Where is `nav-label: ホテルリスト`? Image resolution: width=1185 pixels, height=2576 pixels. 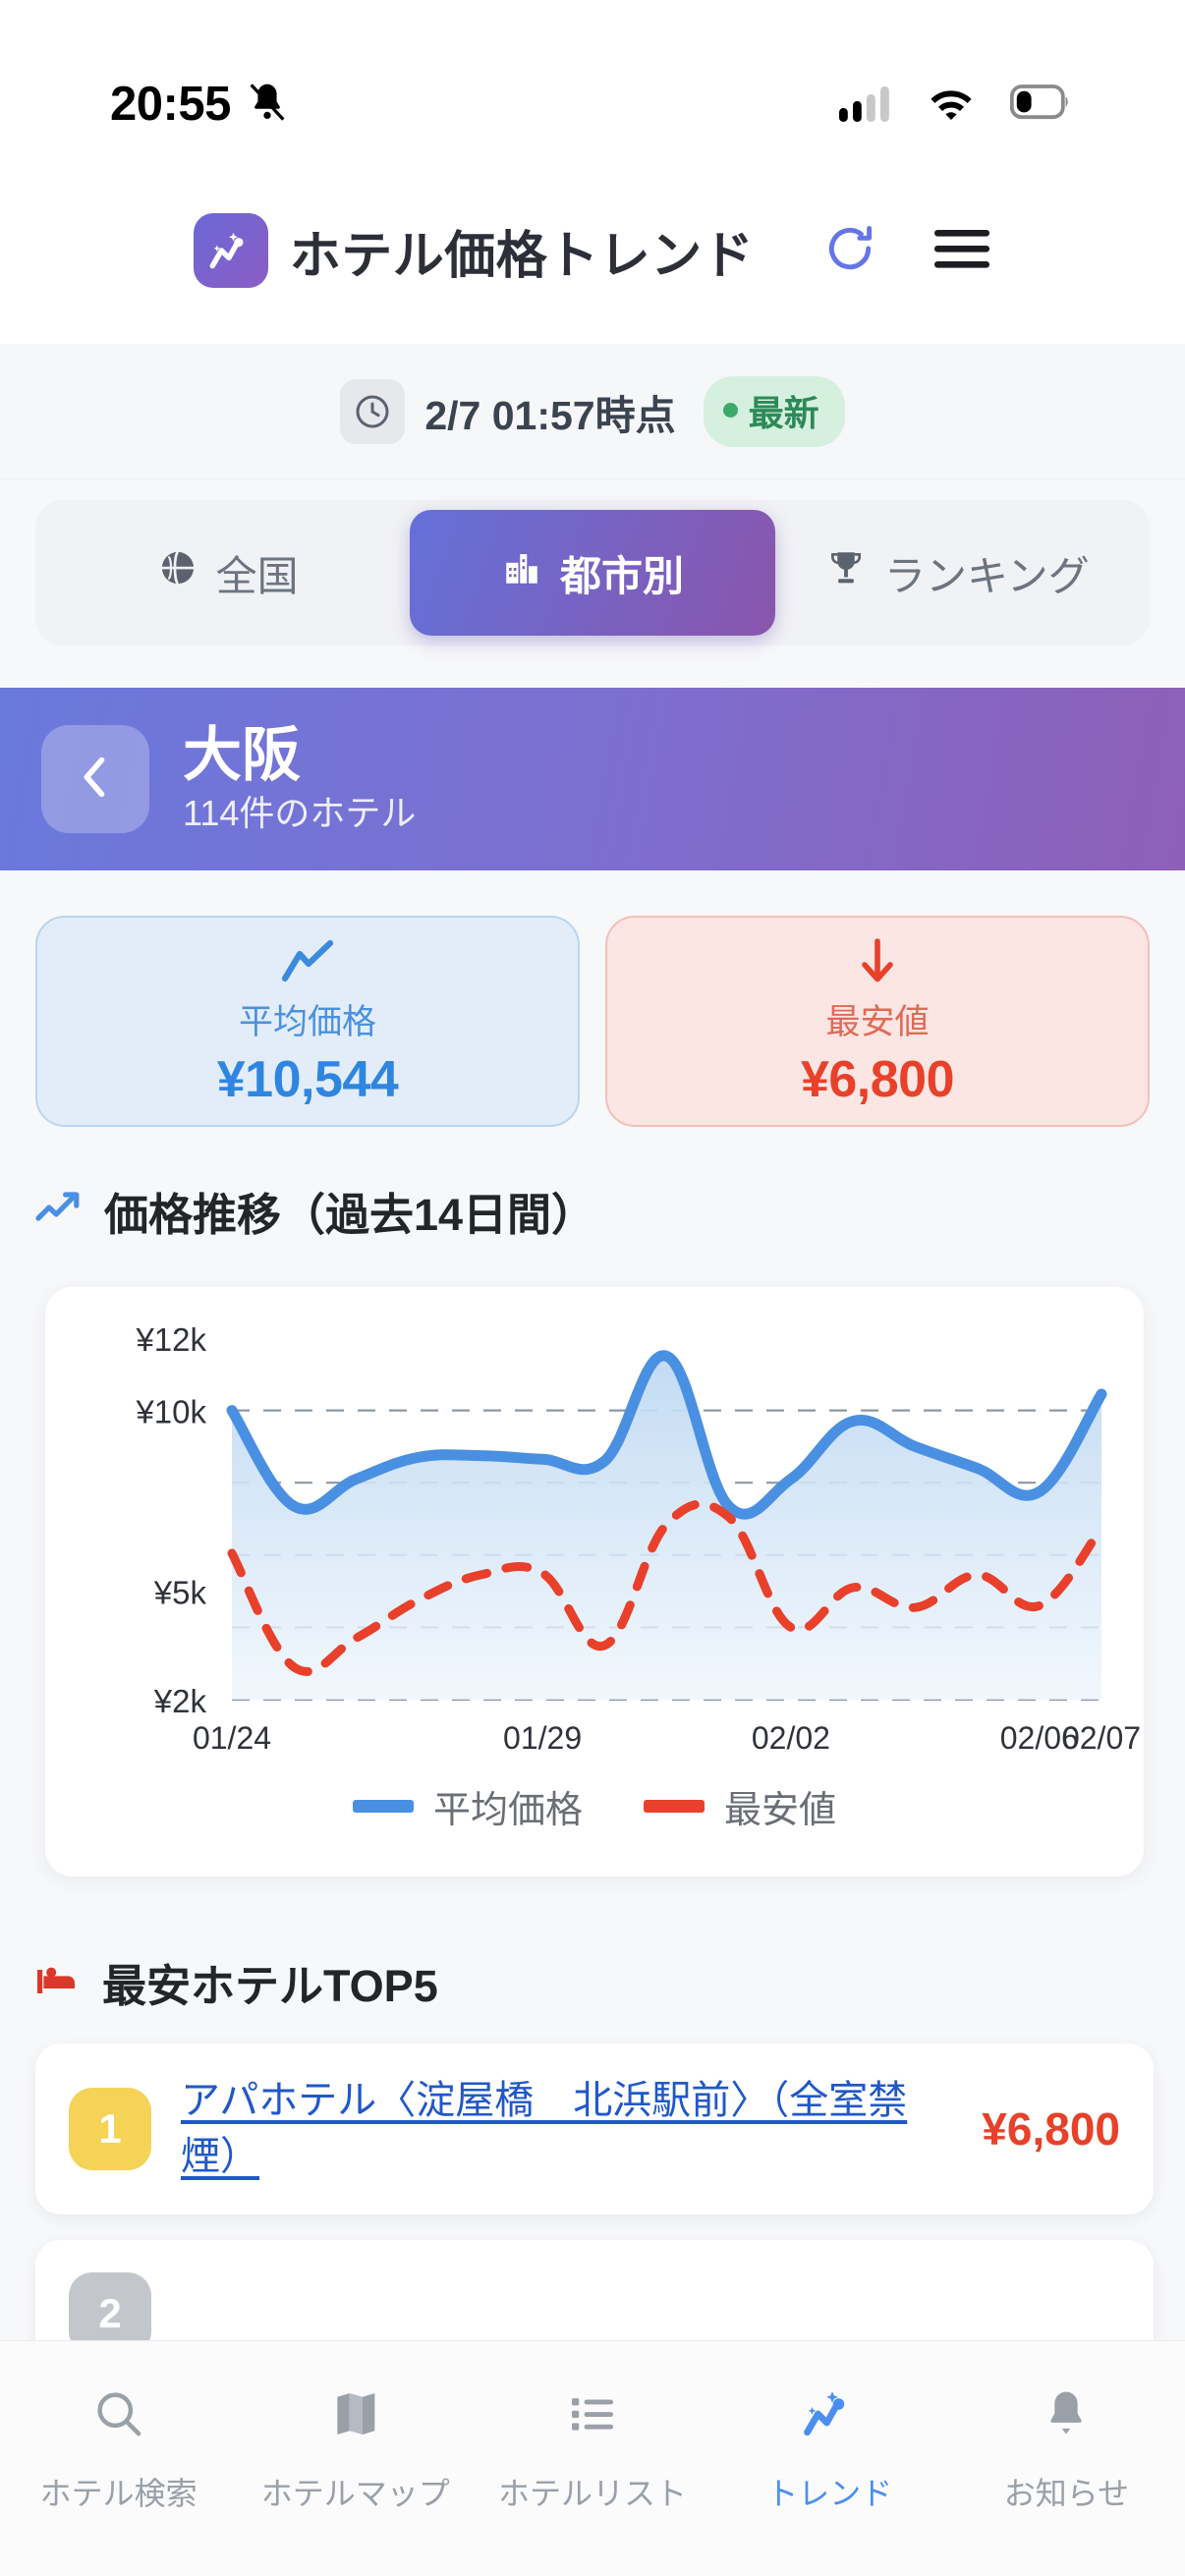
nav-label: ホテルリスト is located at coordinates (593, 2493).